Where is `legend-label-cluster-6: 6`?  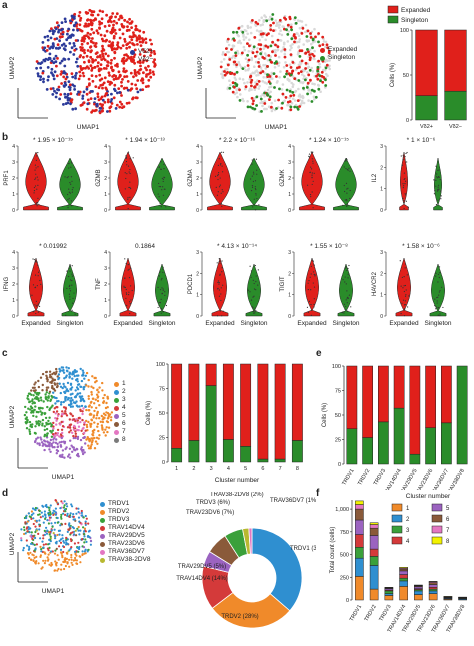 legend-label-cluster-6: 6 is located at coordinates (124, 423).